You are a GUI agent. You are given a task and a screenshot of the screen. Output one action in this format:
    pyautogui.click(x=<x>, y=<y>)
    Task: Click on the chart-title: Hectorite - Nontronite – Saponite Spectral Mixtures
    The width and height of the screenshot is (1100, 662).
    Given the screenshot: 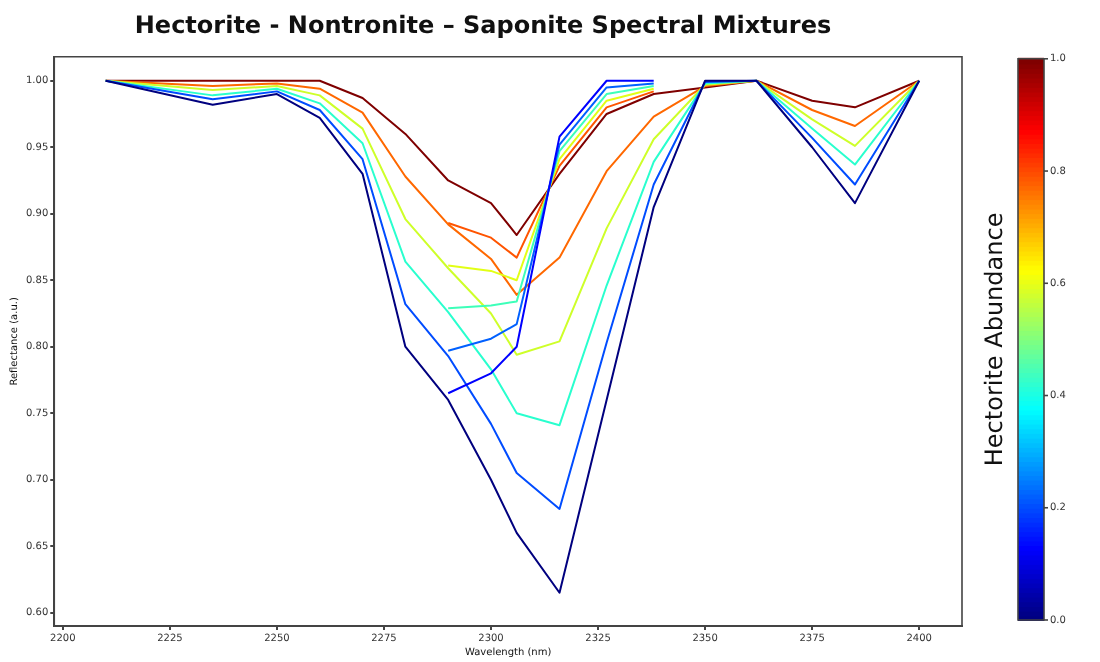 What is the action you would take?
    pyautogui.click(x=483, y=24)
    